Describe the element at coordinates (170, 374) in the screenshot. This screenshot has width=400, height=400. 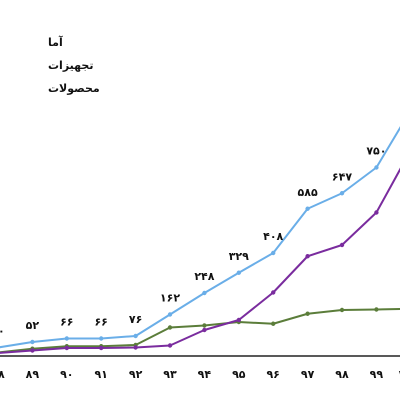
I see `x-tick-label: ۹۳` at that location.